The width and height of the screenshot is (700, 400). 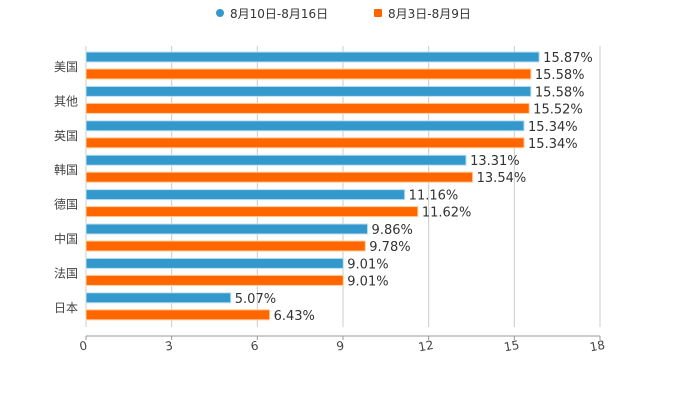 What do you see at coordinates (66, 67) in the screenshot?
I see `category-label: 美国` at bounding box center [66, 67].